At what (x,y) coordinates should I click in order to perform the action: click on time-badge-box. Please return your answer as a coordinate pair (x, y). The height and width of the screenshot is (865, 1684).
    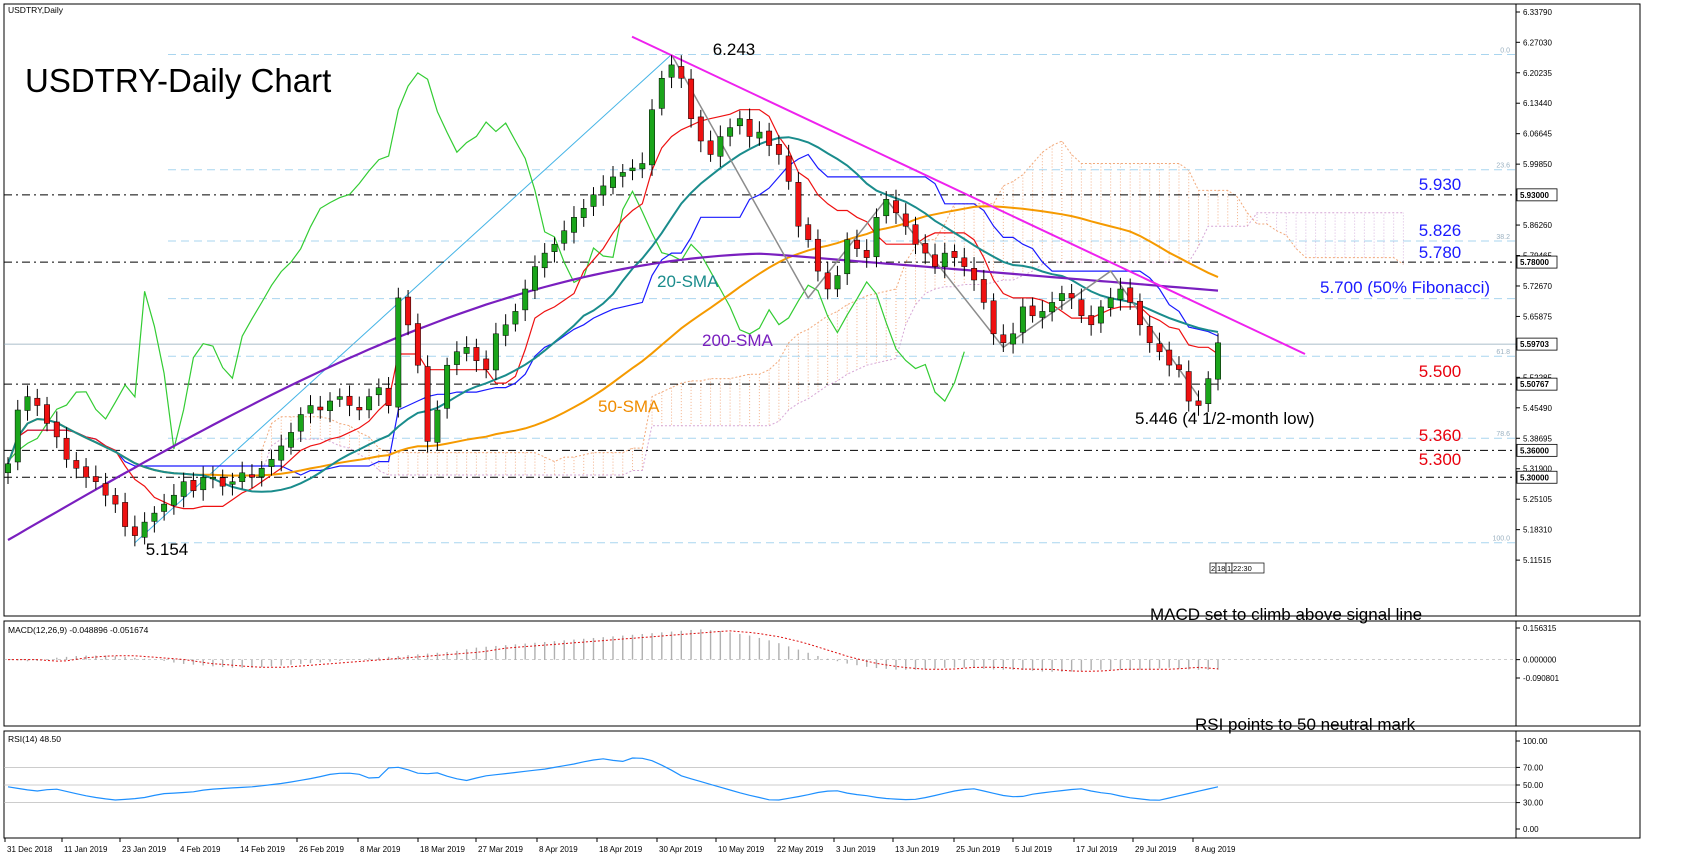
    Looking at the image, I should click on (1248, 568).